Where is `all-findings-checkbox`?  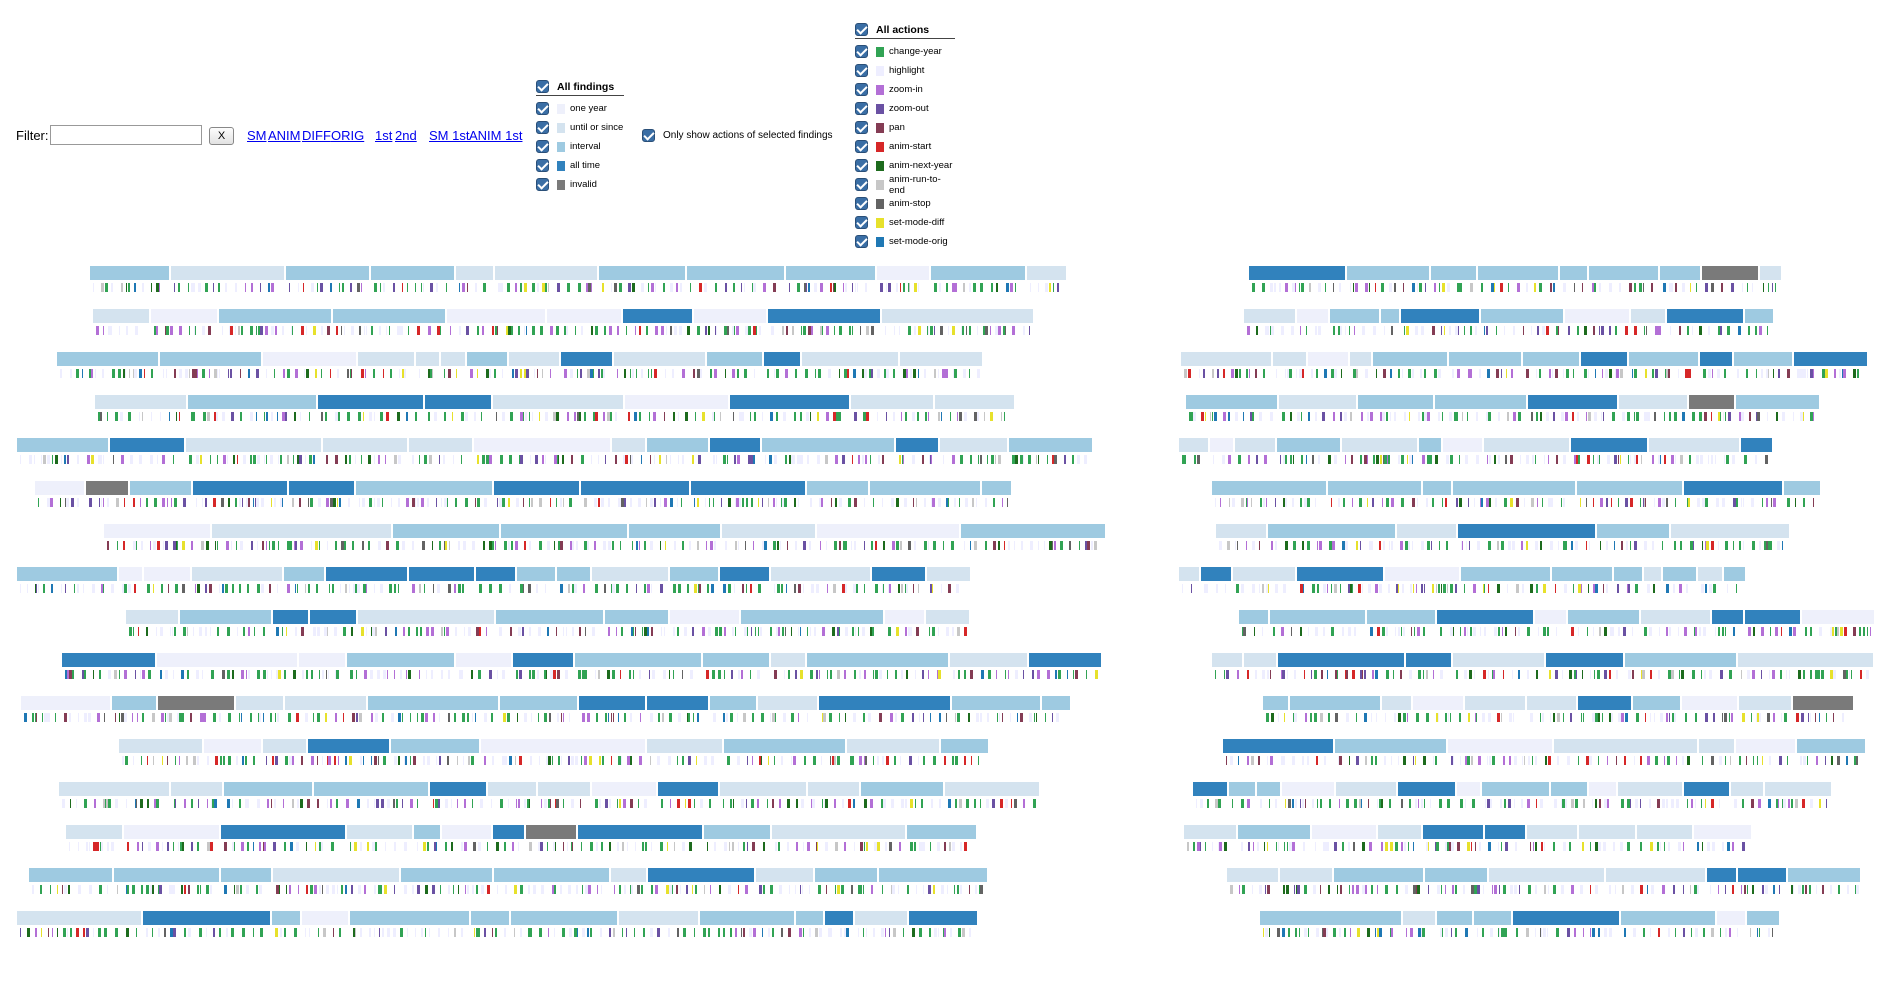 all-findings-checkbox is located at coordinates (542, 86).